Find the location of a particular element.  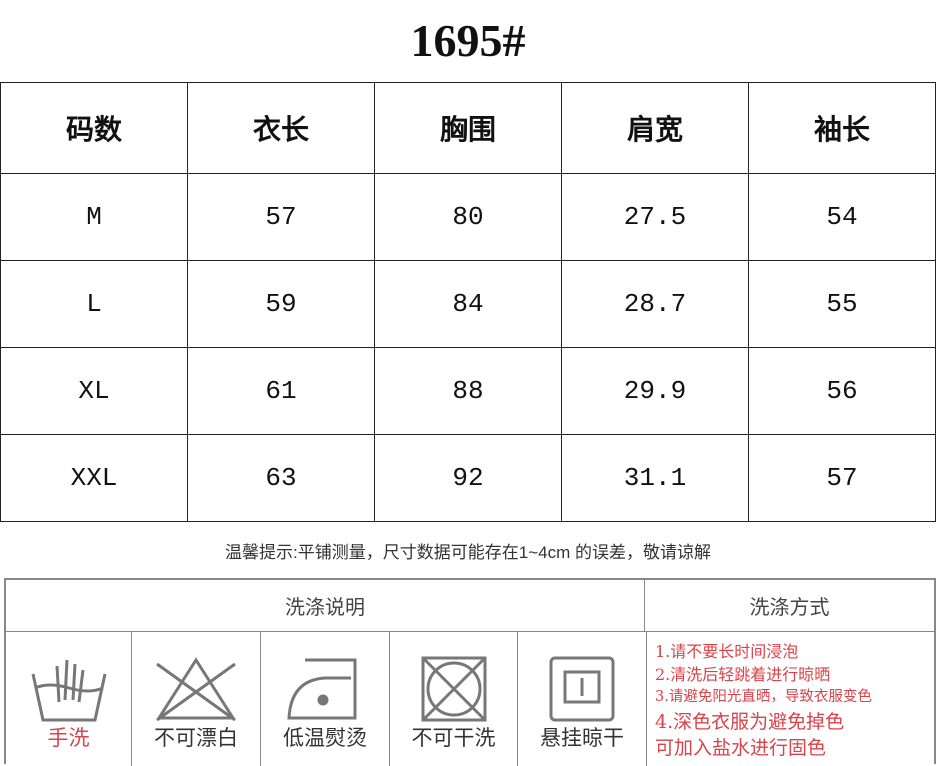

cell: 59 is located at coordinates (281, 304).